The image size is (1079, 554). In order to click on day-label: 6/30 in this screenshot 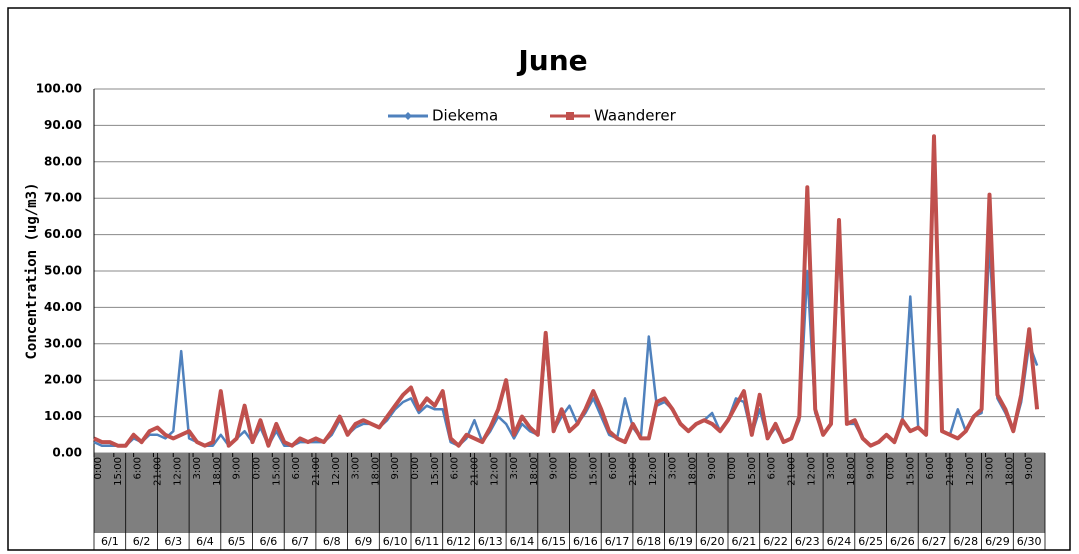, I will do `click(1029, 541)`.